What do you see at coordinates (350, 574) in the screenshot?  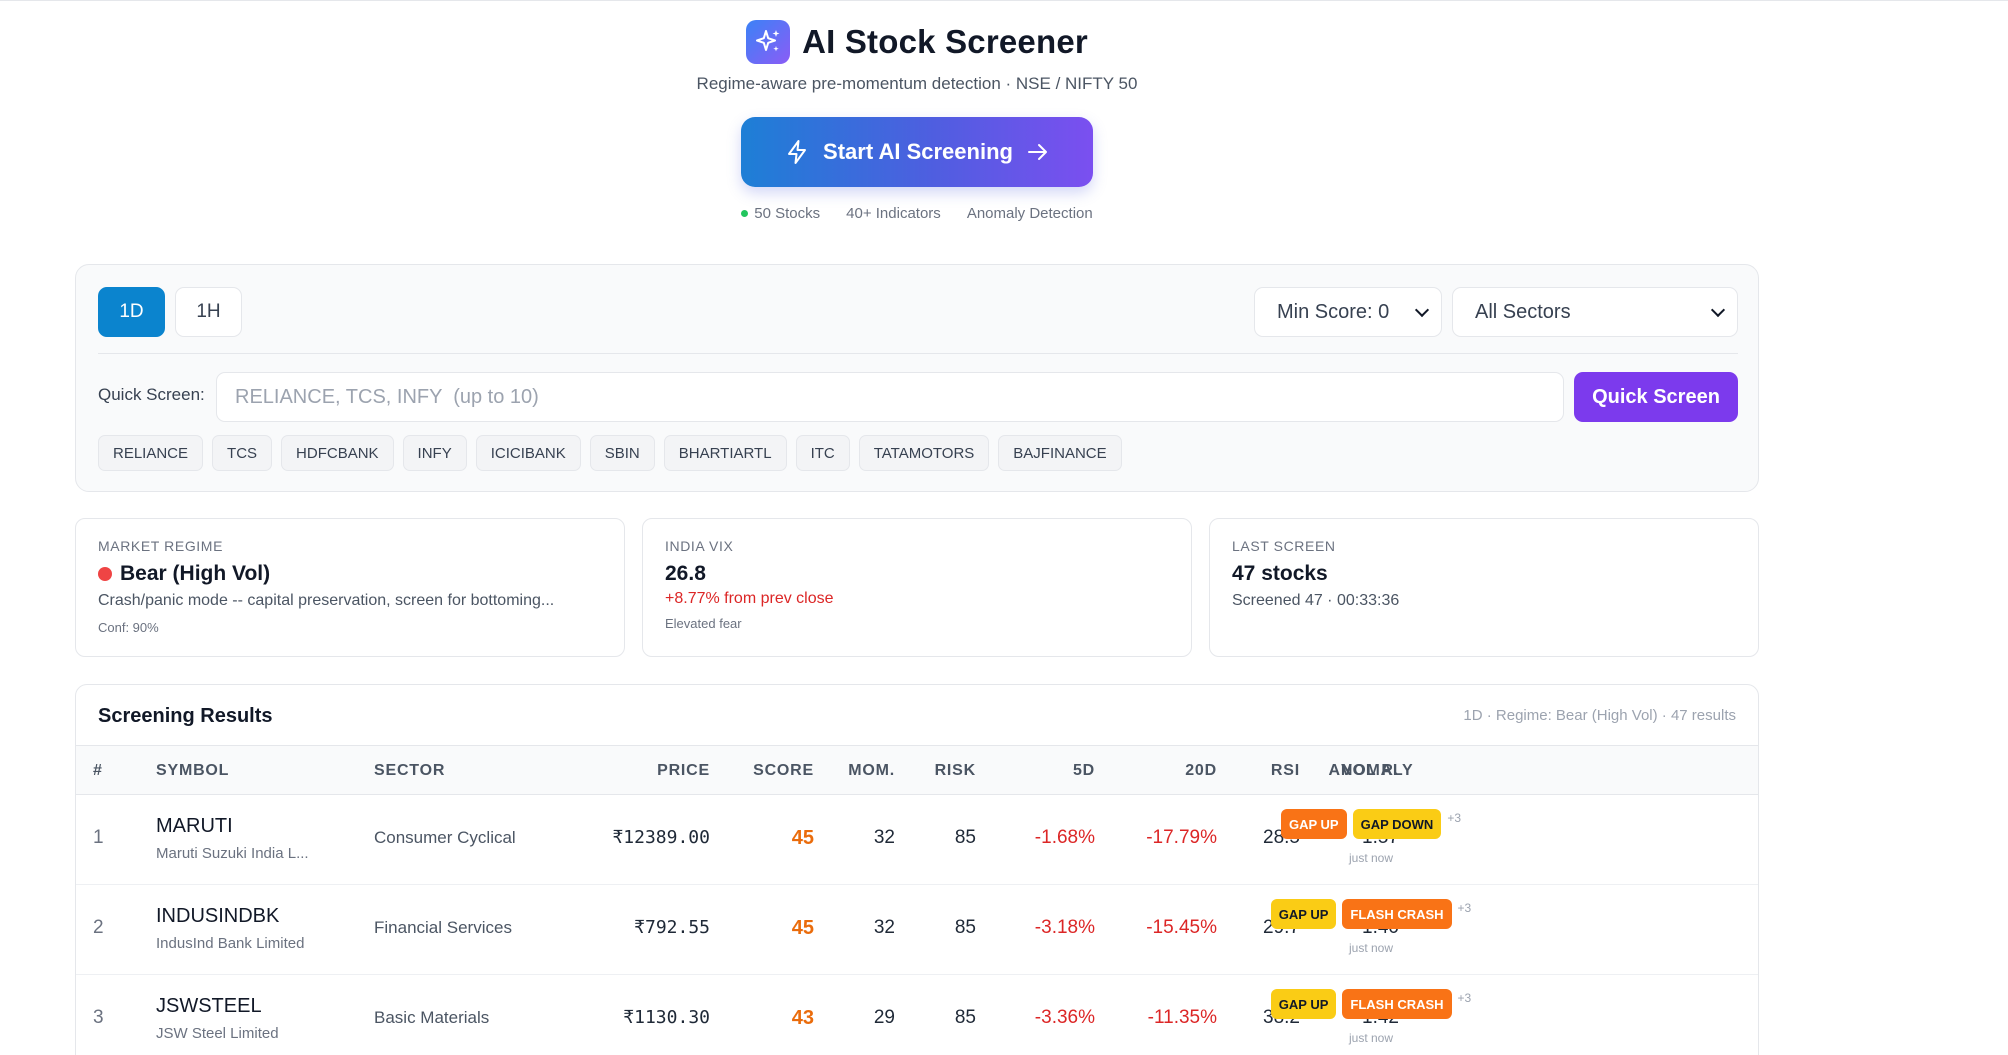 I see `market-regime-value: Bear (High Vol)` at bounding box center [350, 574].